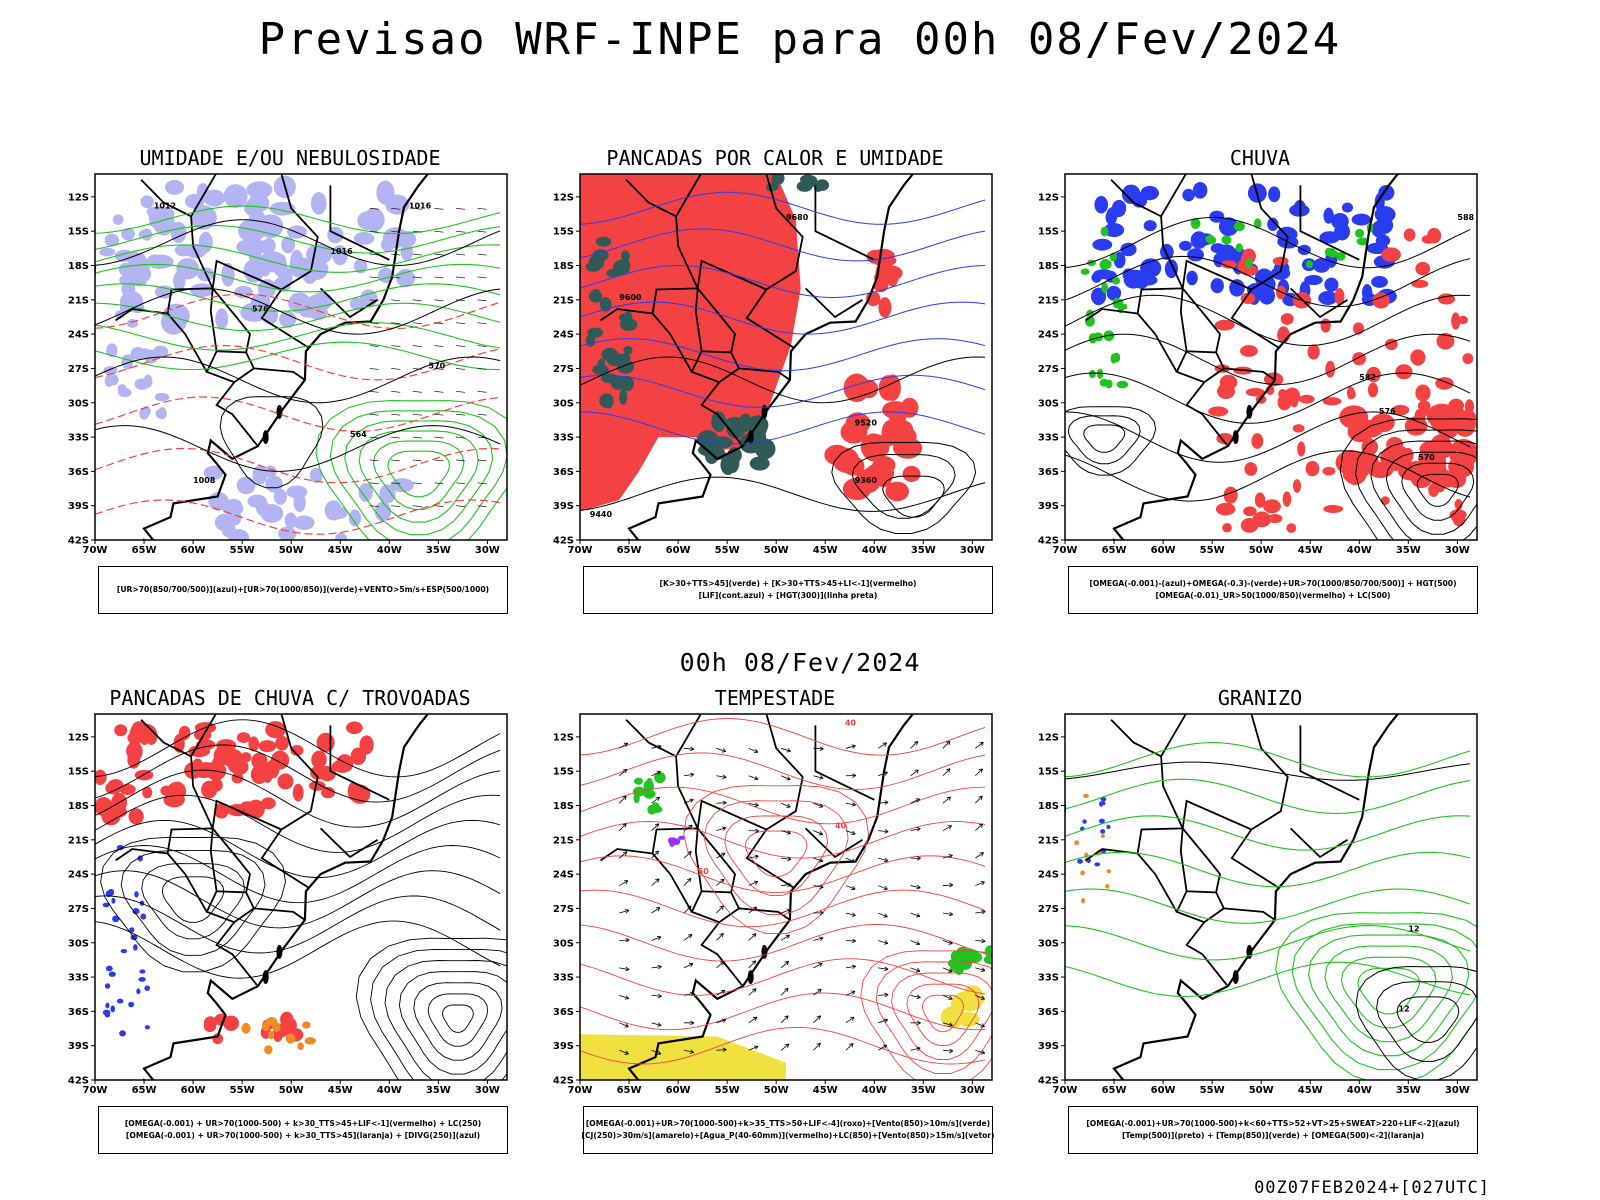  I want to click on wind-850-area-green, so click(988, 952).